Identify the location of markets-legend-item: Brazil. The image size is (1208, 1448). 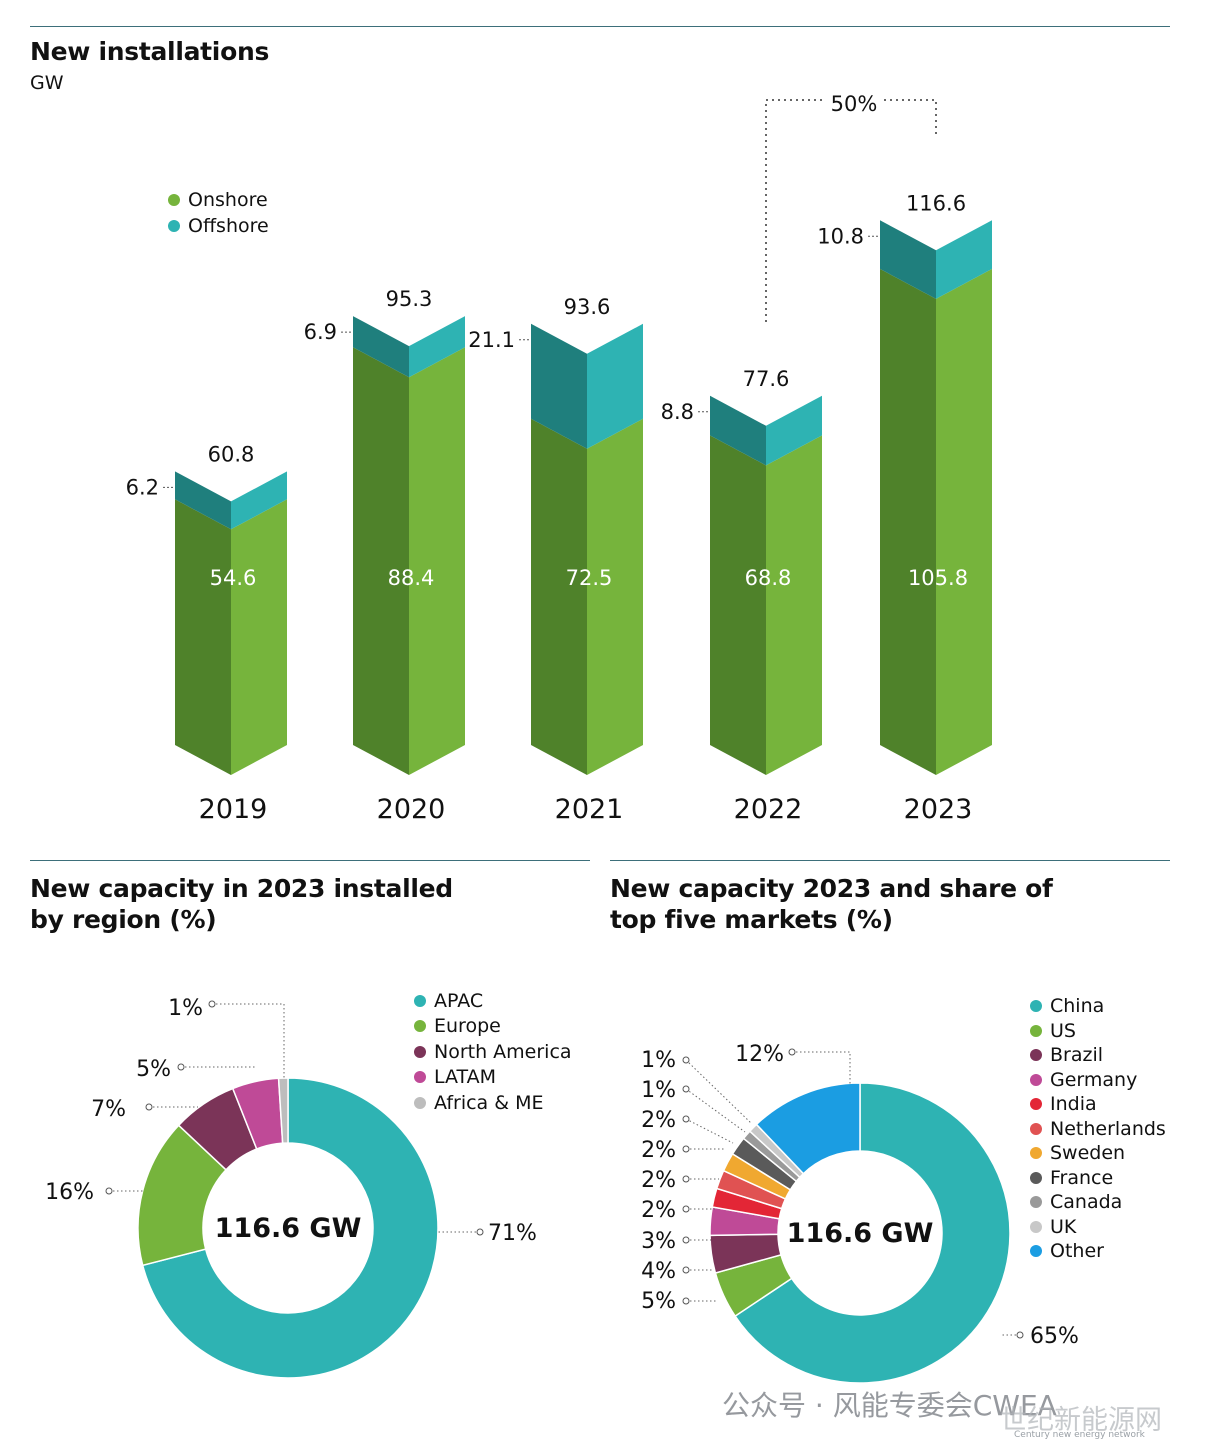
(1098, 1055).